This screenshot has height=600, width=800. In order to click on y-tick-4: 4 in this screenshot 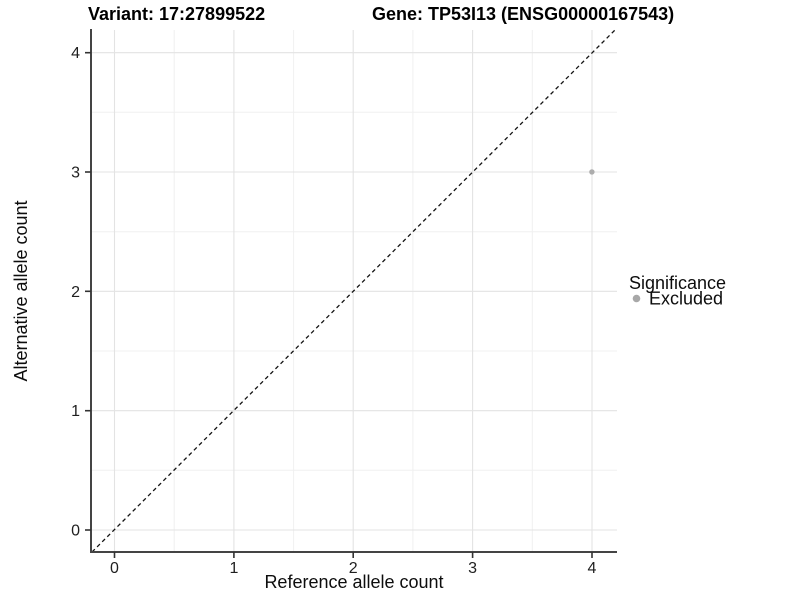, I will do `click(75, 53)`.